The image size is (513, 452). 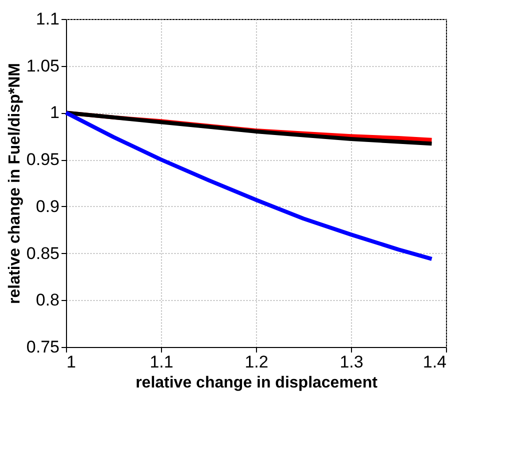 What do you see at coordinates (43, 160) in the screenshot?
I see `y-tick-label: 0.95` at bounding box center [43, 160].